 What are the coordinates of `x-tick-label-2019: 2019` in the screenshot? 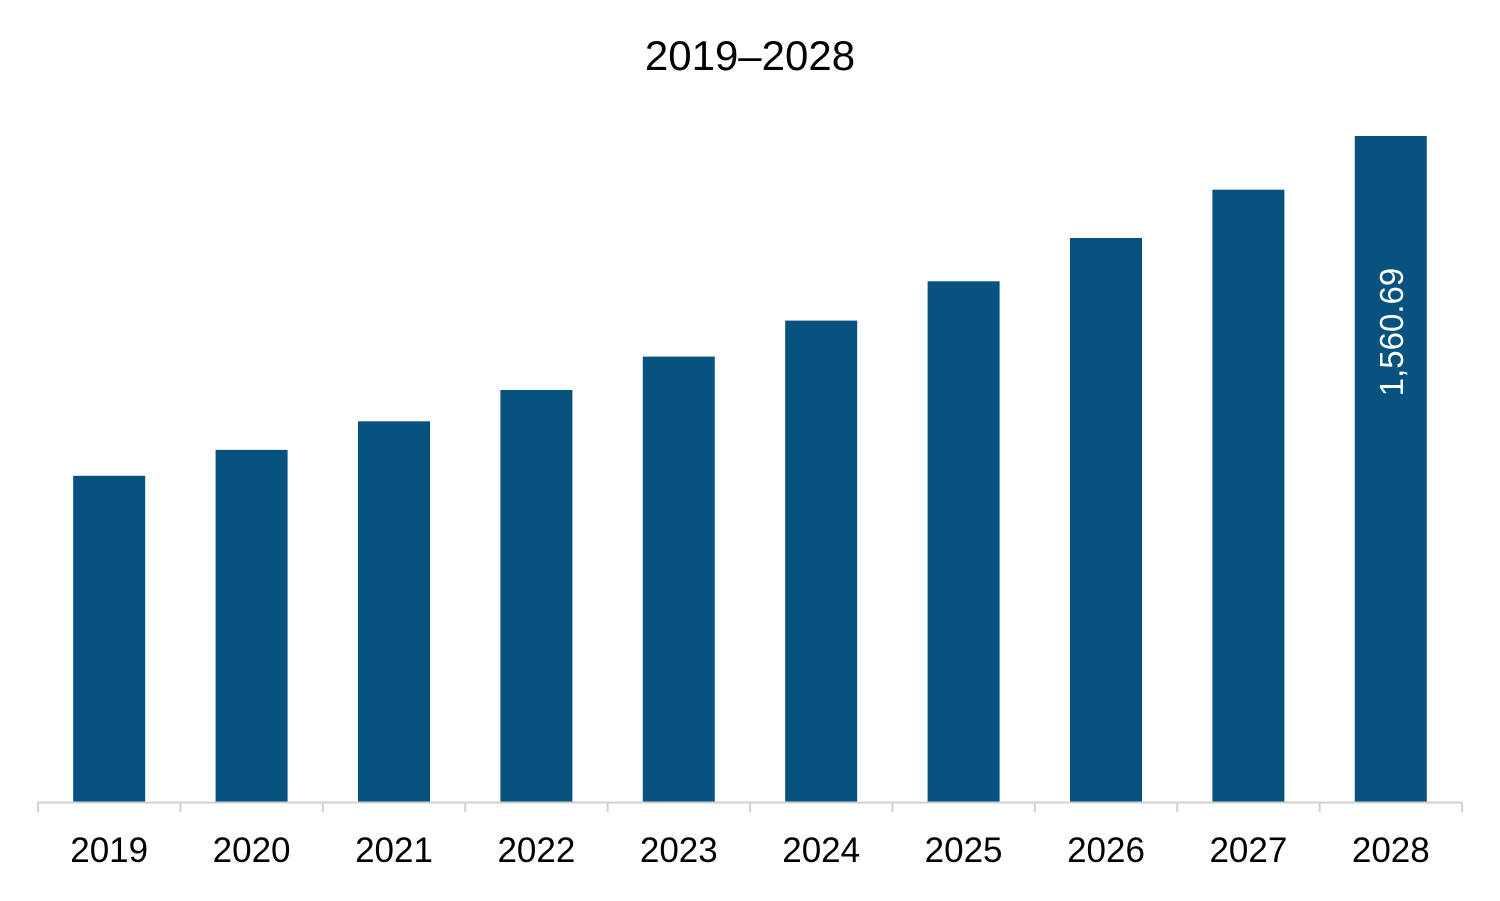 It's located at (109, 850).